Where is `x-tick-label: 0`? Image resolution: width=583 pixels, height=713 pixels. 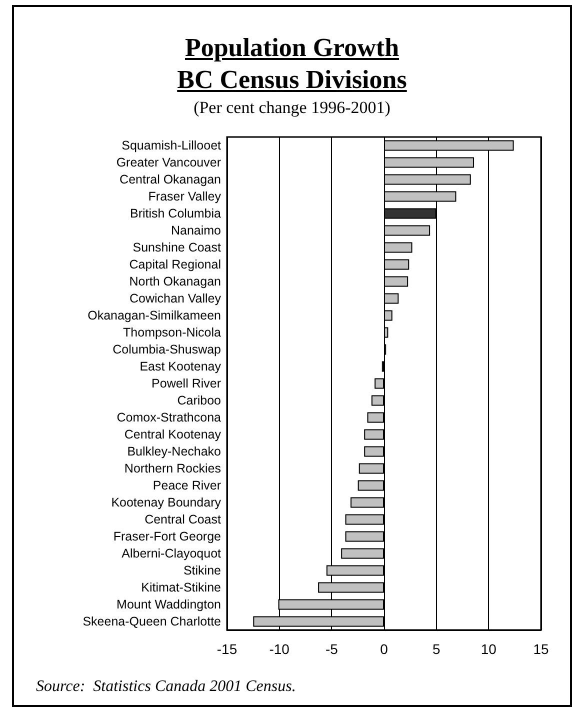 x-tick-label: 0 is located at coordinates (384, 649).